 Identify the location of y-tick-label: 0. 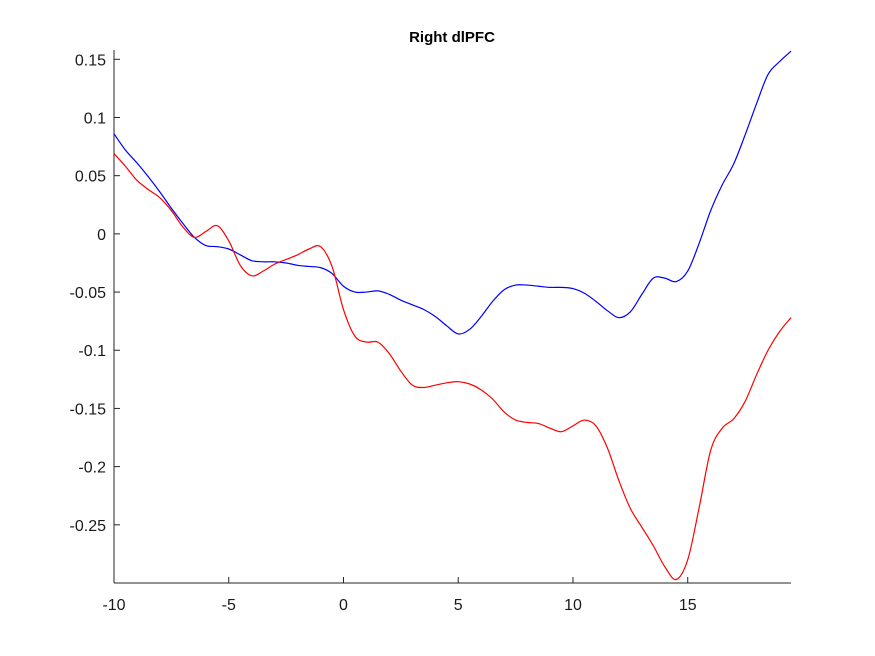
(101, 235).